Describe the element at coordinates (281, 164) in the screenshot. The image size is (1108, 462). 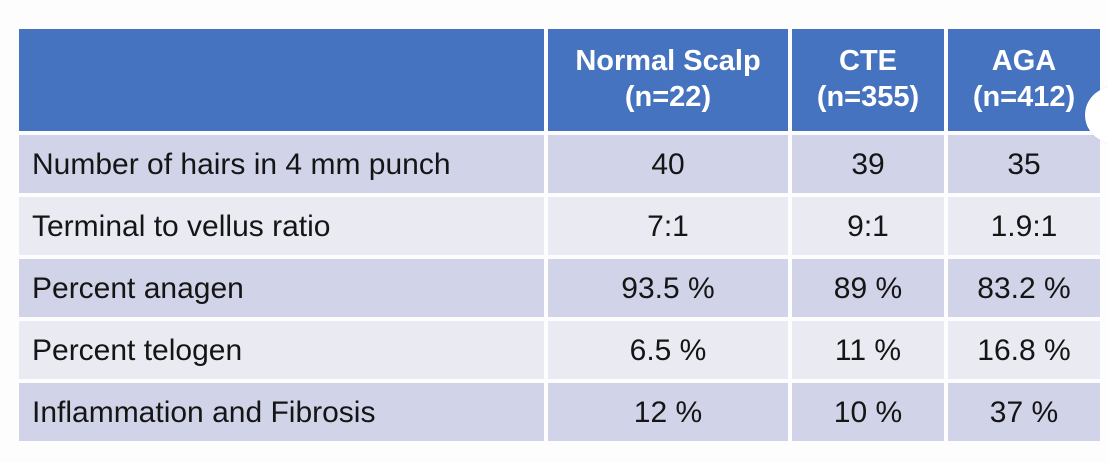
I see `row-label: Number of hairs in 4 mm punch` at that location.